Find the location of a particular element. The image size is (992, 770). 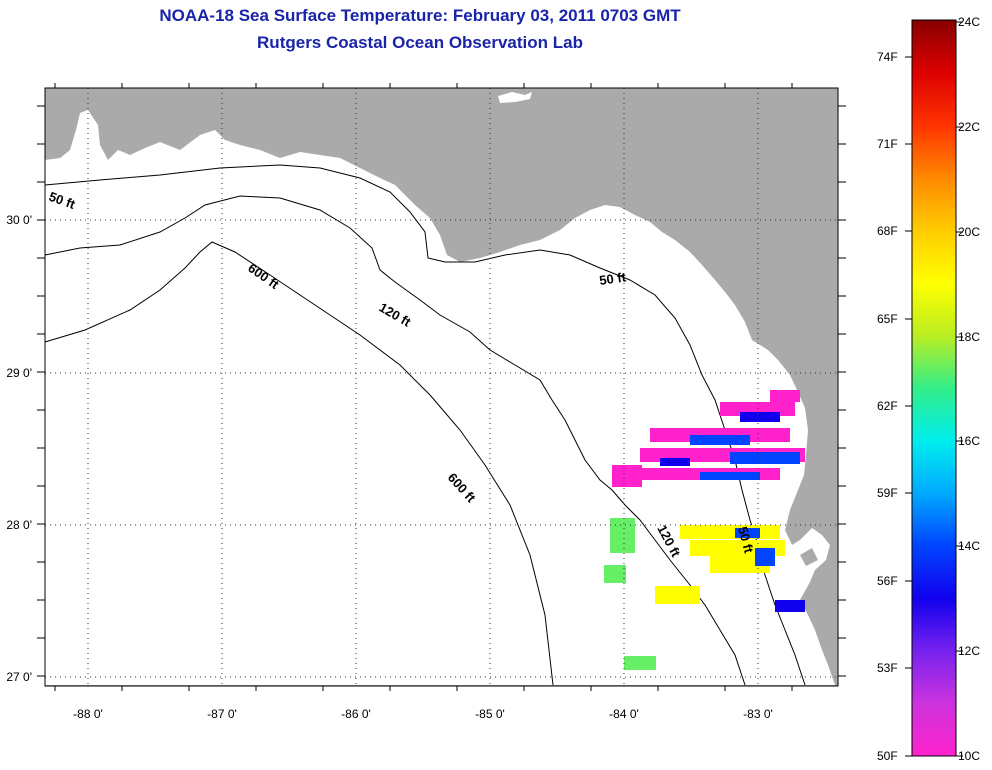

y-tick-label: 29 0' is located at coordinates (19, 373).